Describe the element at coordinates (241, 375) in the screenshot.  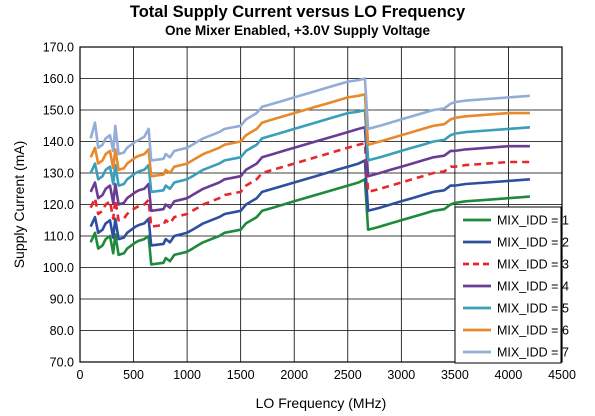
I see `x-tick-label: 1500` at that location.